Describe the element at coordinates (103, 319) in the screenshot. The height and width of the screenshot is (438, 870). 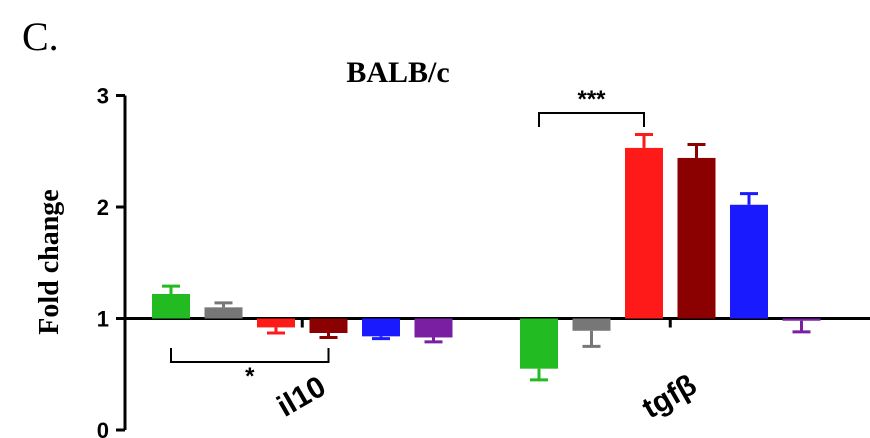
I see `y-tick-label: 1` at that location.